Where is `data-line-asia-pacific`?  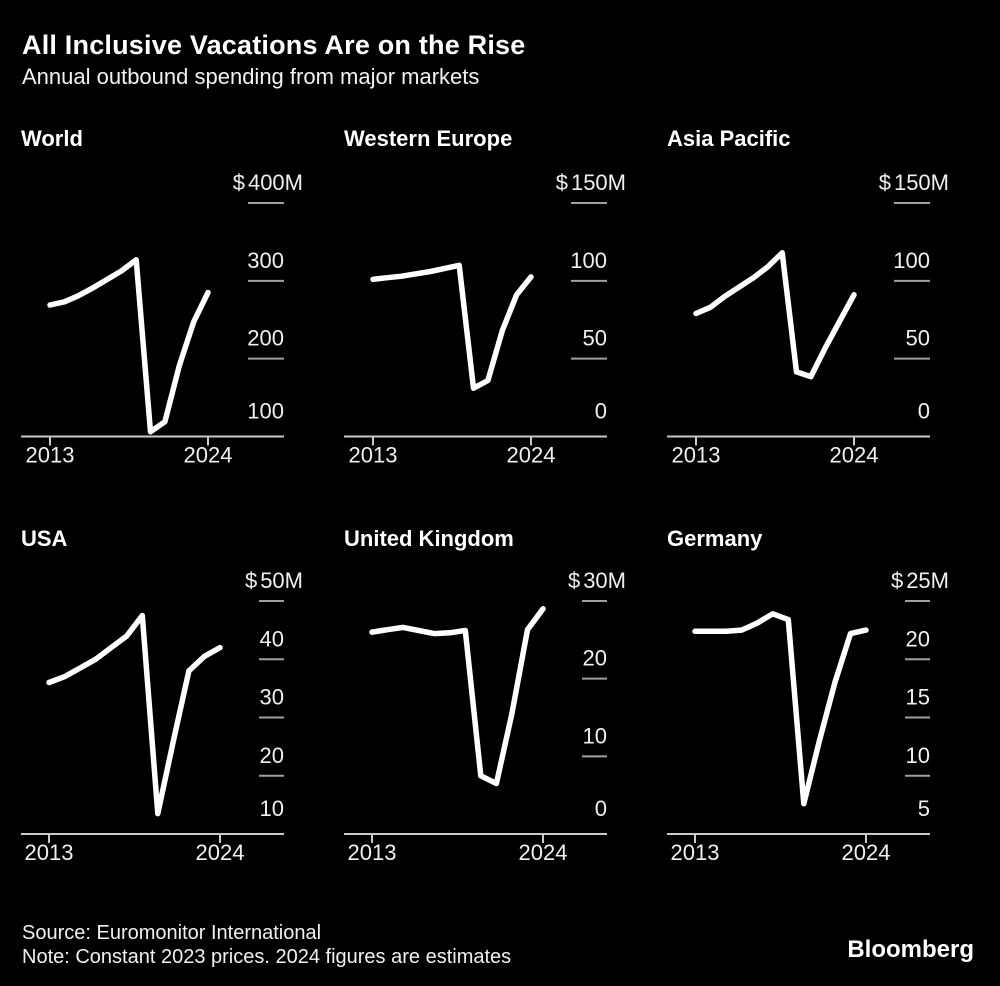
data-line-asia-pacific is located at coordinates (775, 315).